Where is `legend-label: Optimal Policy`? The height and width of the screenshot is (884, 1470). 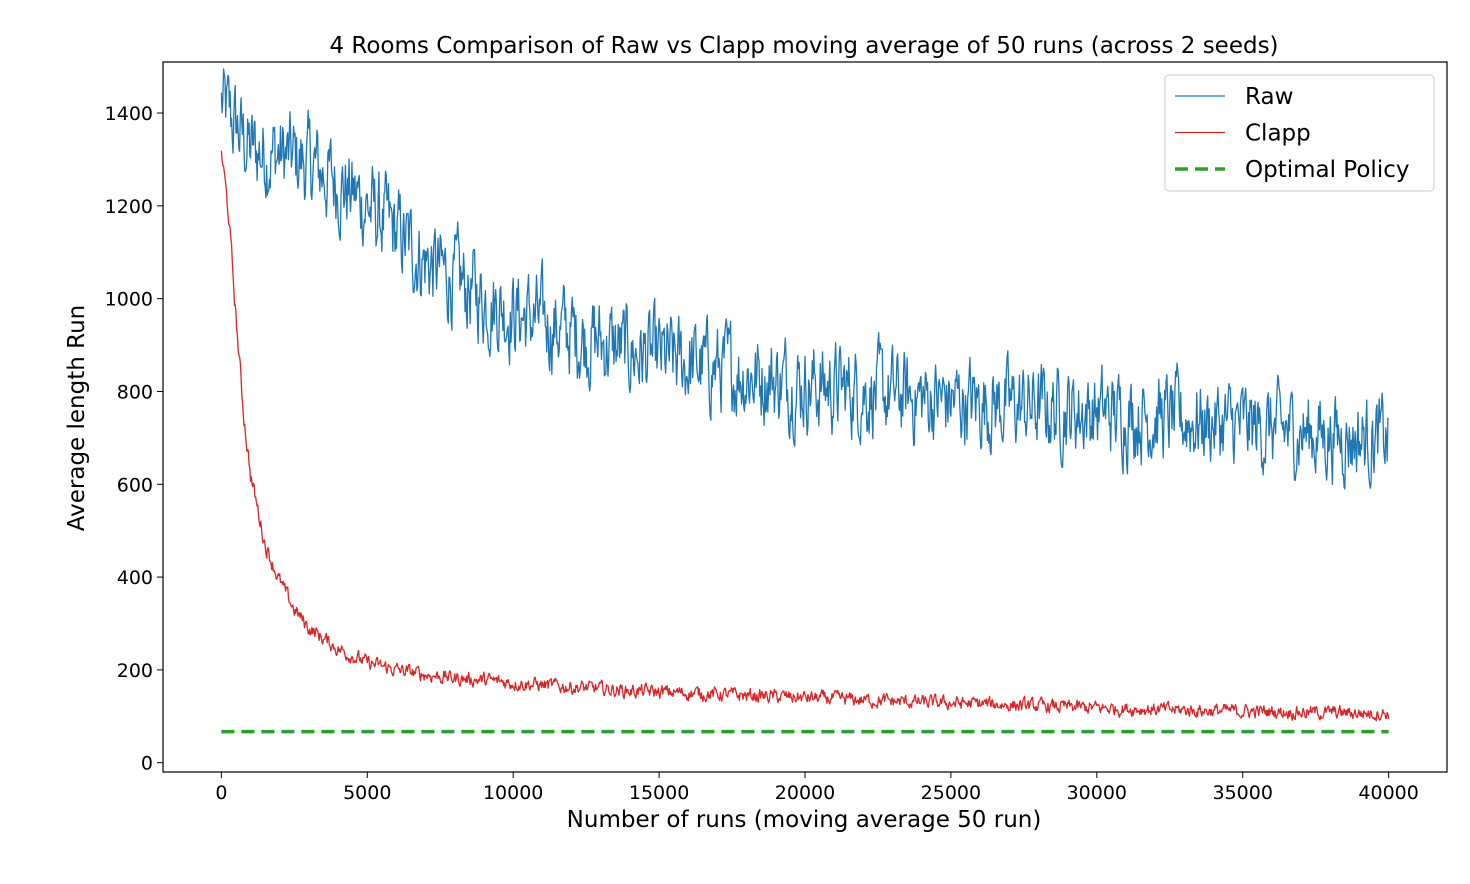 legend-label: Optimal Policy is located at coordinates (1327, 170).